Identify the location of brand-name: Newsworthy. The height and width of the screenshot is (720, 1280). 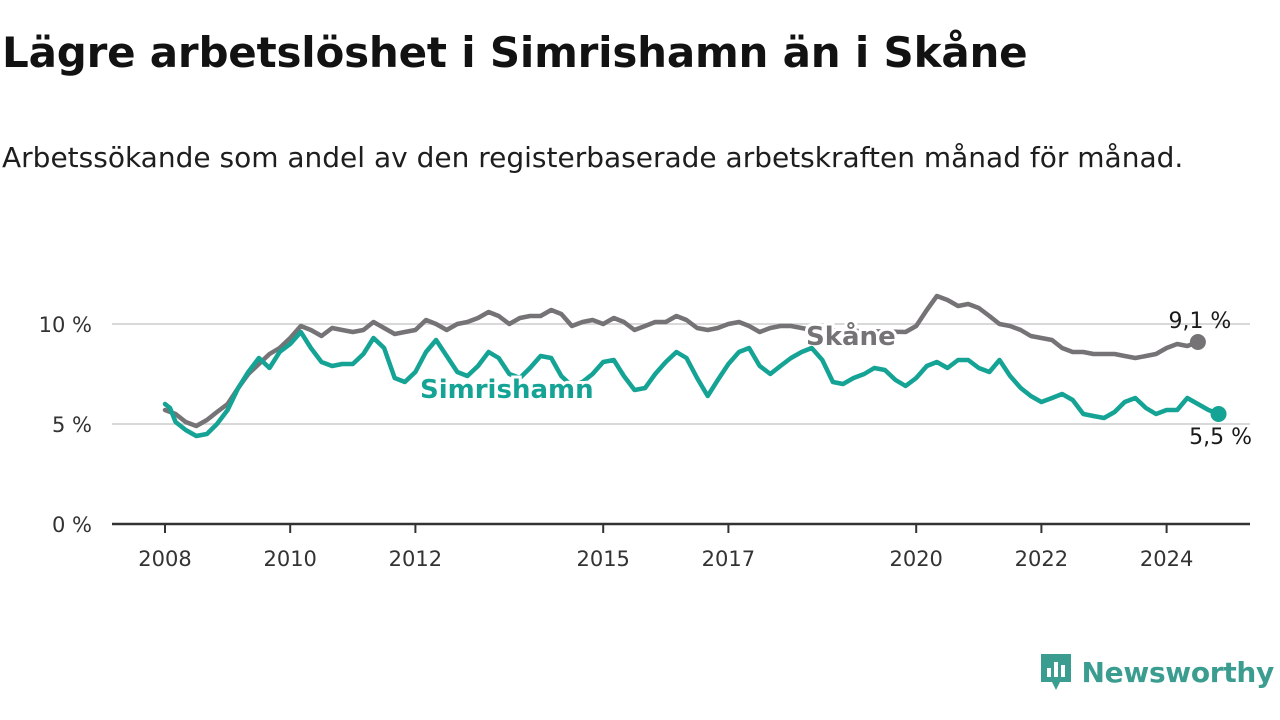
(1178, 672).